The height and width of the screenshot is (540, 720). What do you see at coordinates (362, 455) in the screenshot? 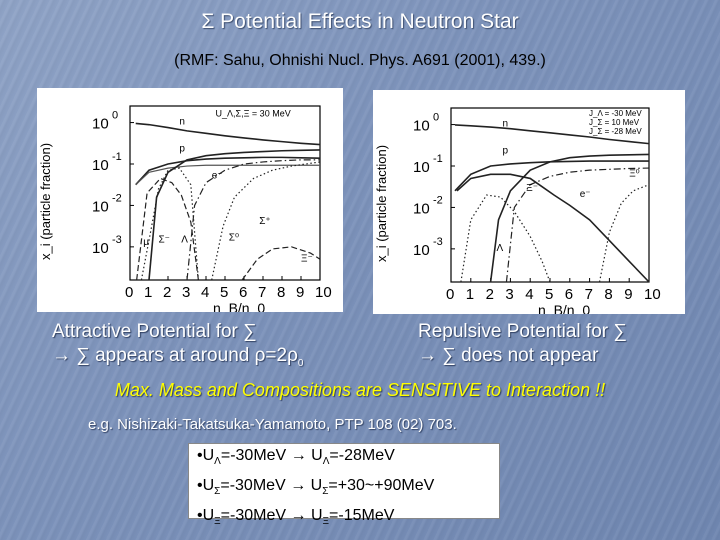
I see `potential-to: =-28MeV` at bounding box center [362, 455].